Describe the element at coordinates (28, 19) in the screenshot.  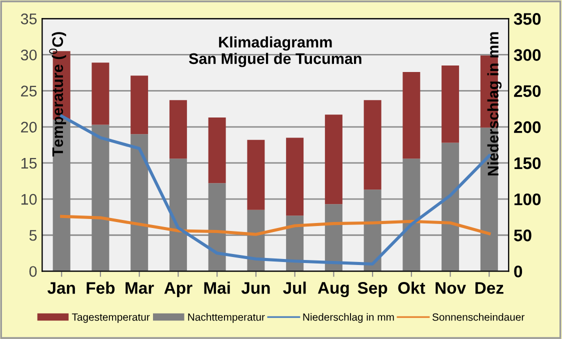
I see `y-tick-label: 35` at that location.